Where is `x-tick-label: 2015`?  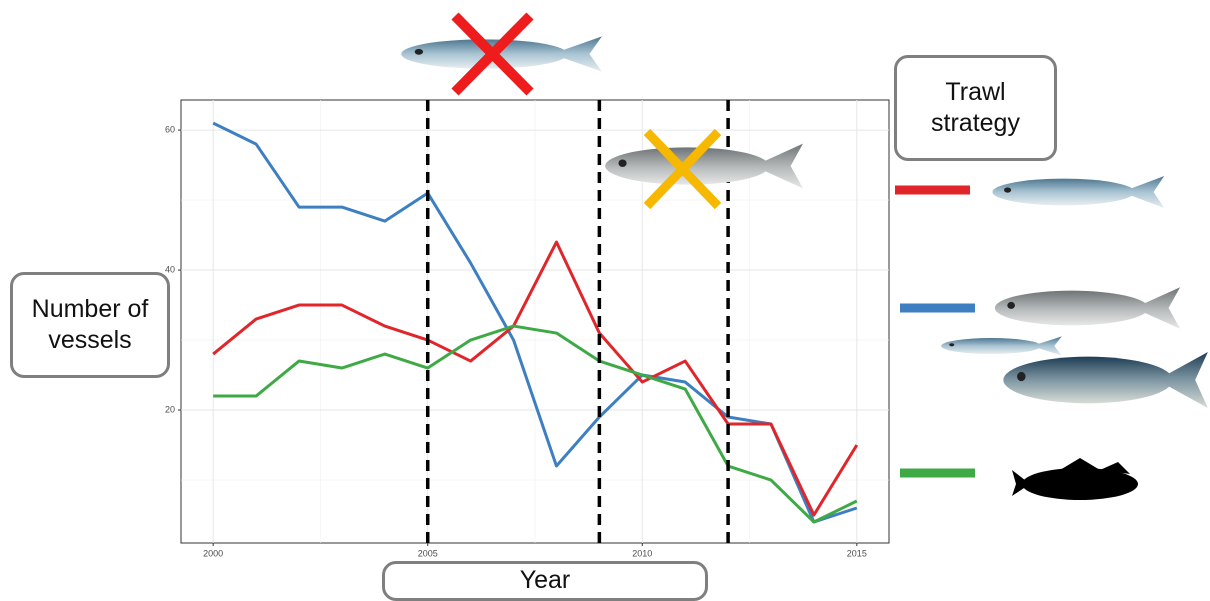 x-tick-label: 2015 is located at coordinates (857, 553).